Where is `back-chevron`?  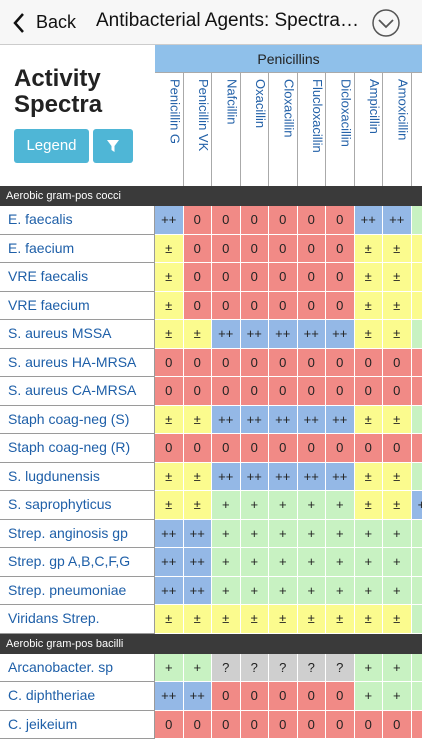 back-chevron is located at coordinates (19, 23).